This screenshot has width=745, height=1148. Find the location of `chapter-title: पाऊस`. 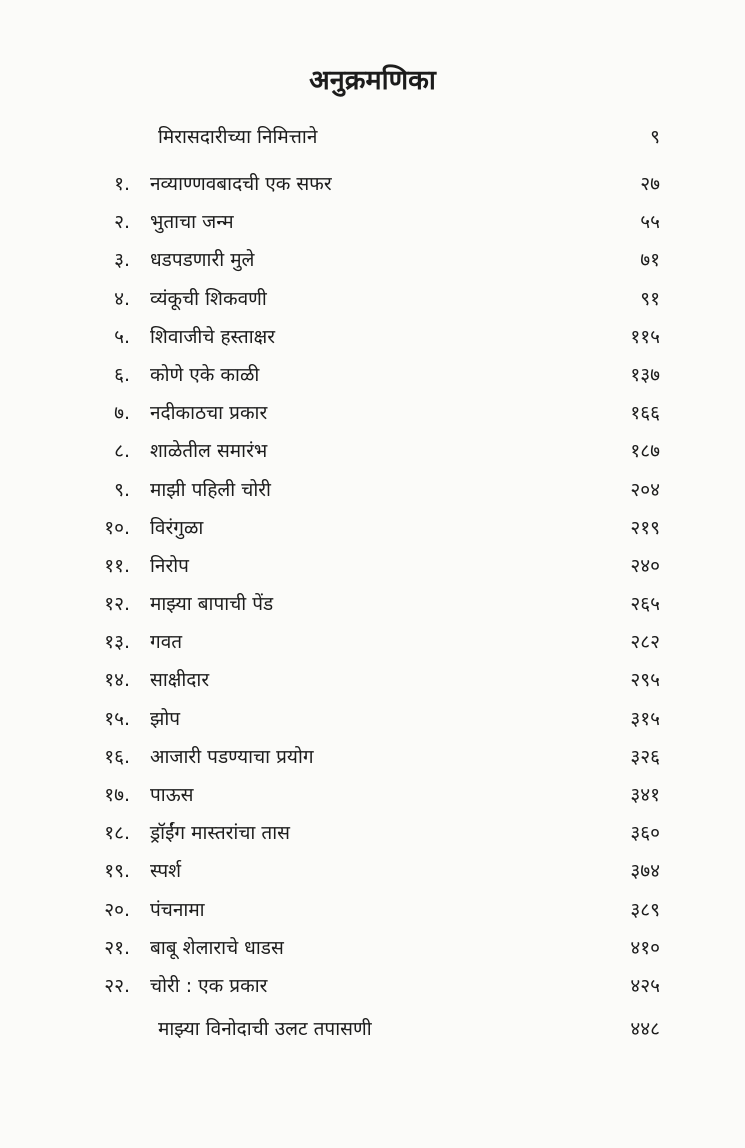

chapter-title: पाऊस is located at coordinates (172, 795).